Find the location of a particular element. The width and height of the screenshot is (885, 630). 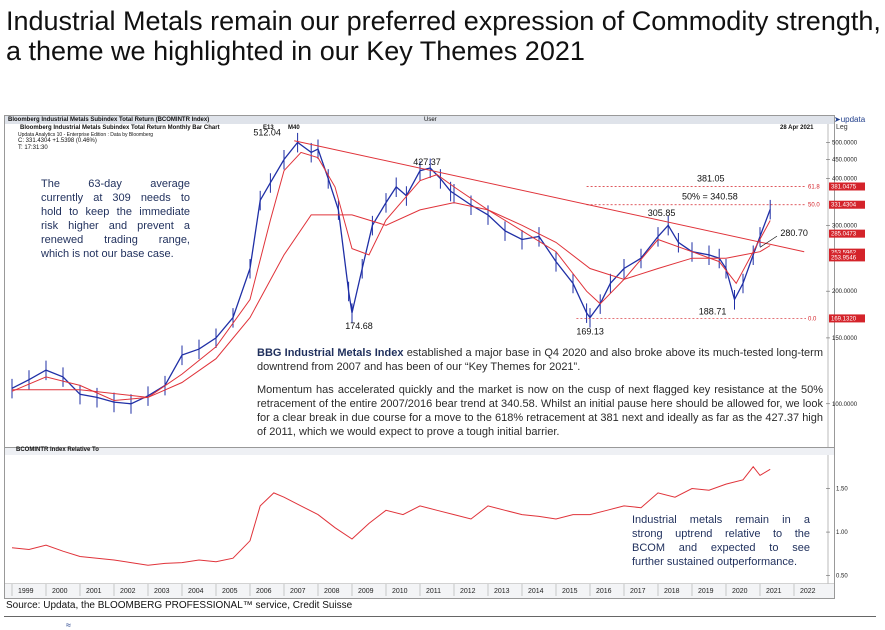

time-label: T: 17:31:30 is located at coordinates (33, 148).